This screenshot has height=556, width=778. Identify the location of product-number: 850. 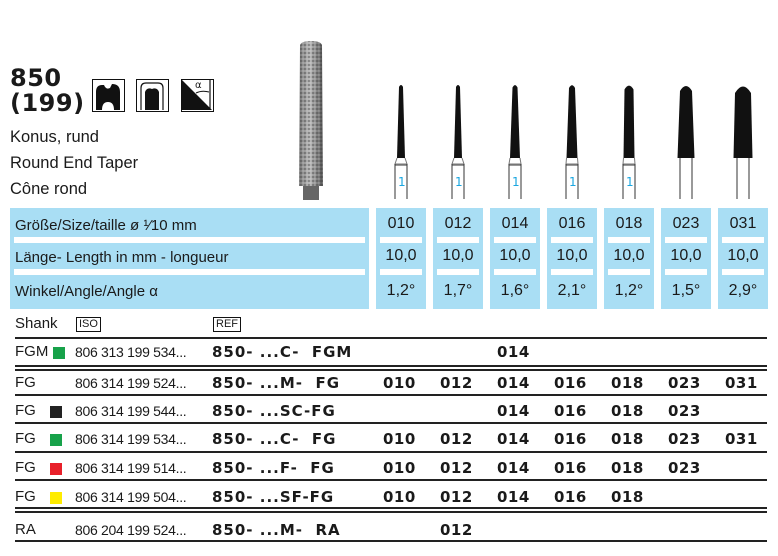
(36, 78).